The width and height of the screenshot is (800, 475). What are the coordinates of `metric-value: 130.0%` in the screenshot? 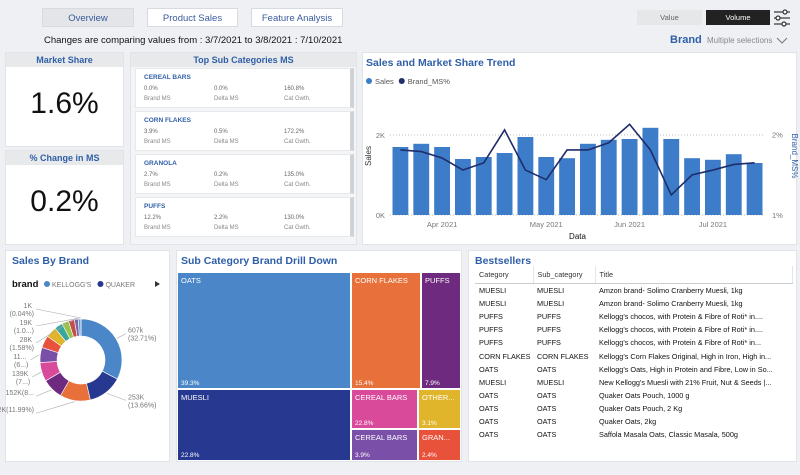 It's located at (294, 218).